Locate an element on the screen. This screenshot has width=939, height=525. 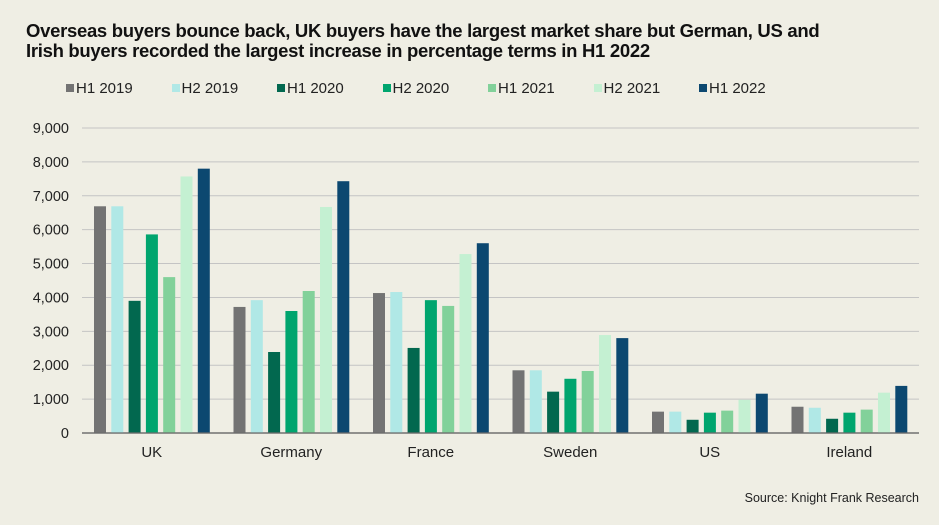
legend-item: H1 2022 is located at coordinates (752, 88).